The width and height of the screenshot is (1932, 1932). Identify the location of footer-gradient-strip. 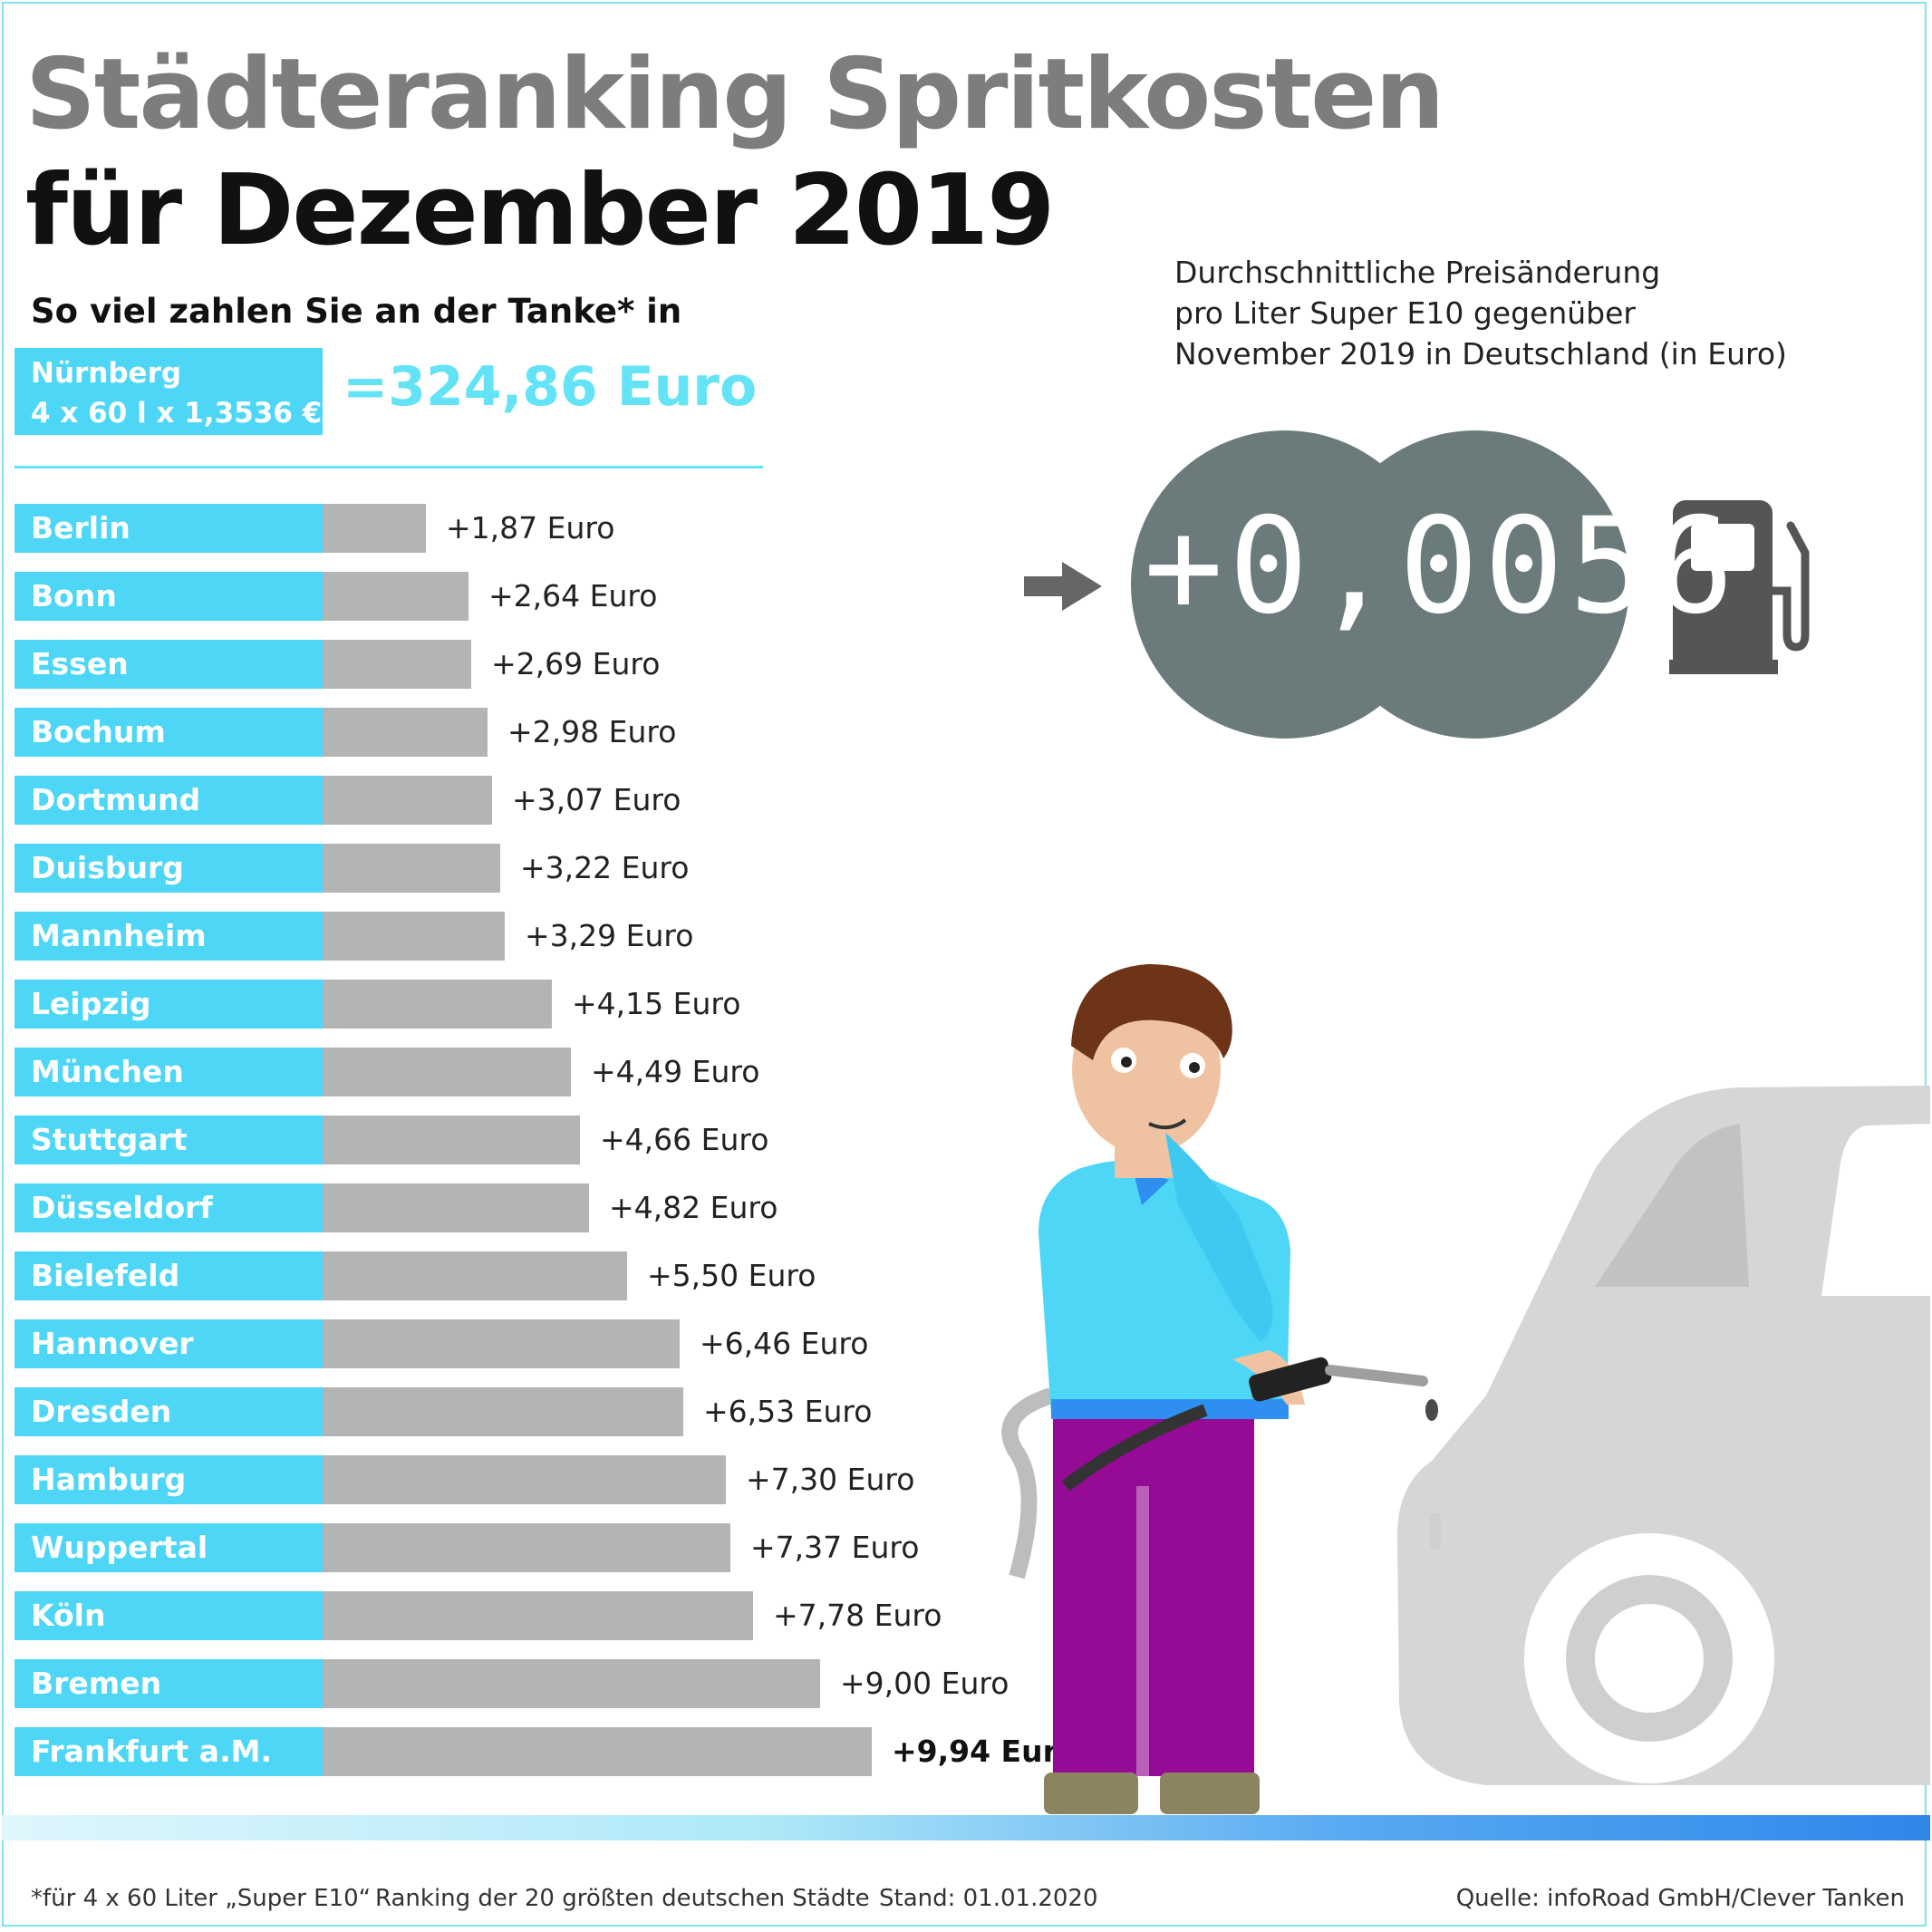
(966, 1828).